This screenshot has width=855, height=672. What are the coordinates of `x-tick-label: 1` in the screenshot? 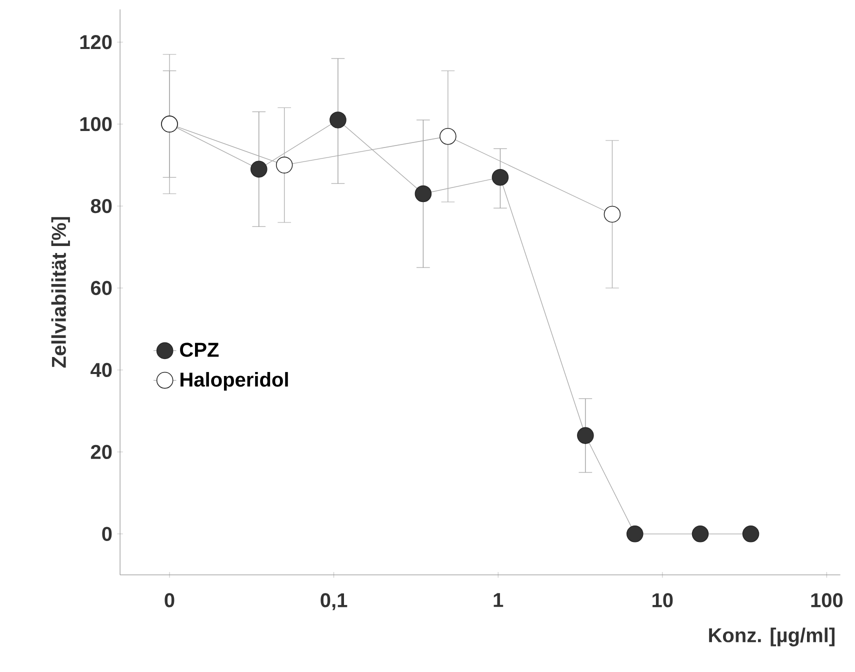 It's located at (499, 599).